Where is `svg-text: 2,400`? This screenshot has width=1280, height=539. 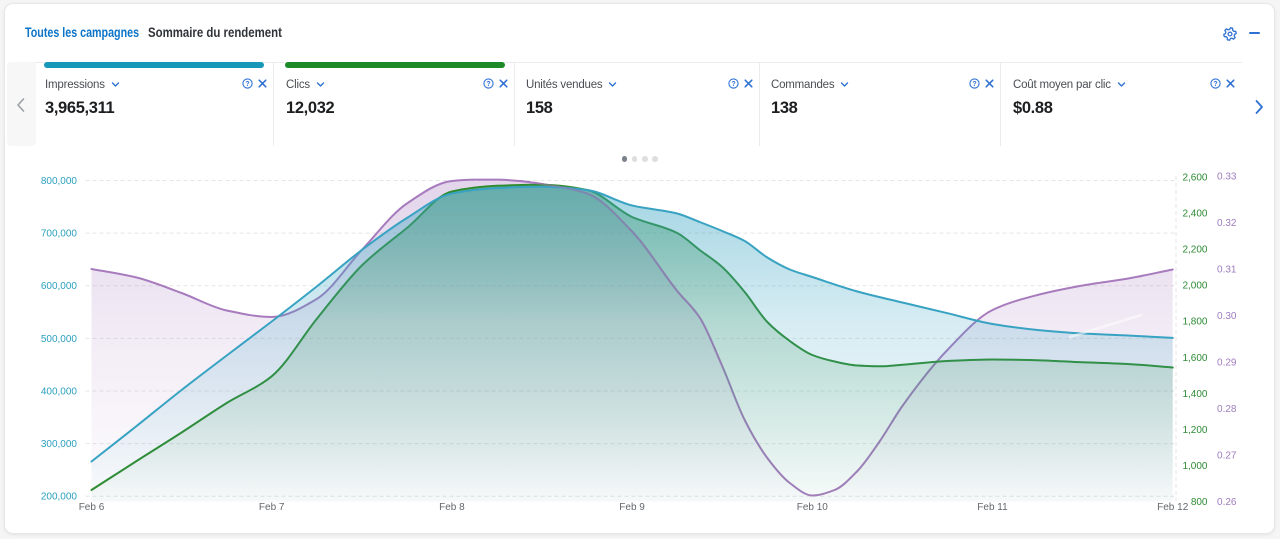
svg-text: 2,400 is located at coordinates (1194, 213).